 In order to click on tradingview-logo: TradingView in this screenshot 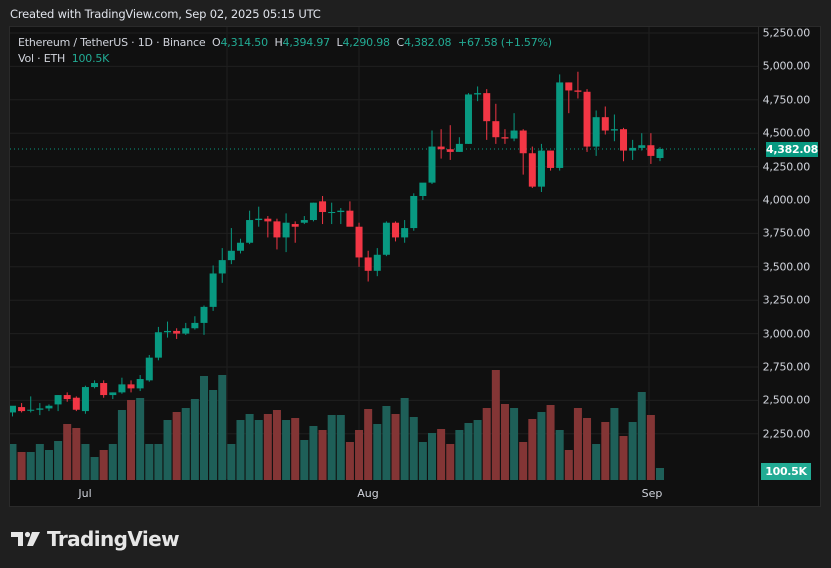, I will do `click(95, 539)`.